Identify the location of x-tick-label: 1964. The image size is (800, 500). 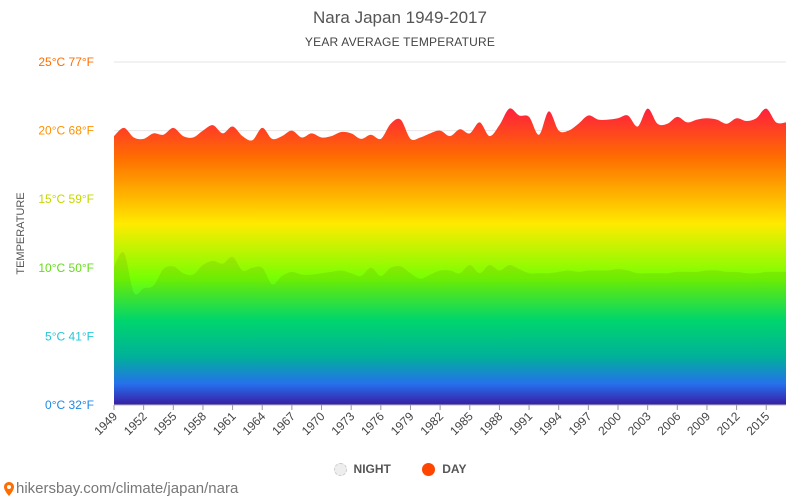
(254, 423).